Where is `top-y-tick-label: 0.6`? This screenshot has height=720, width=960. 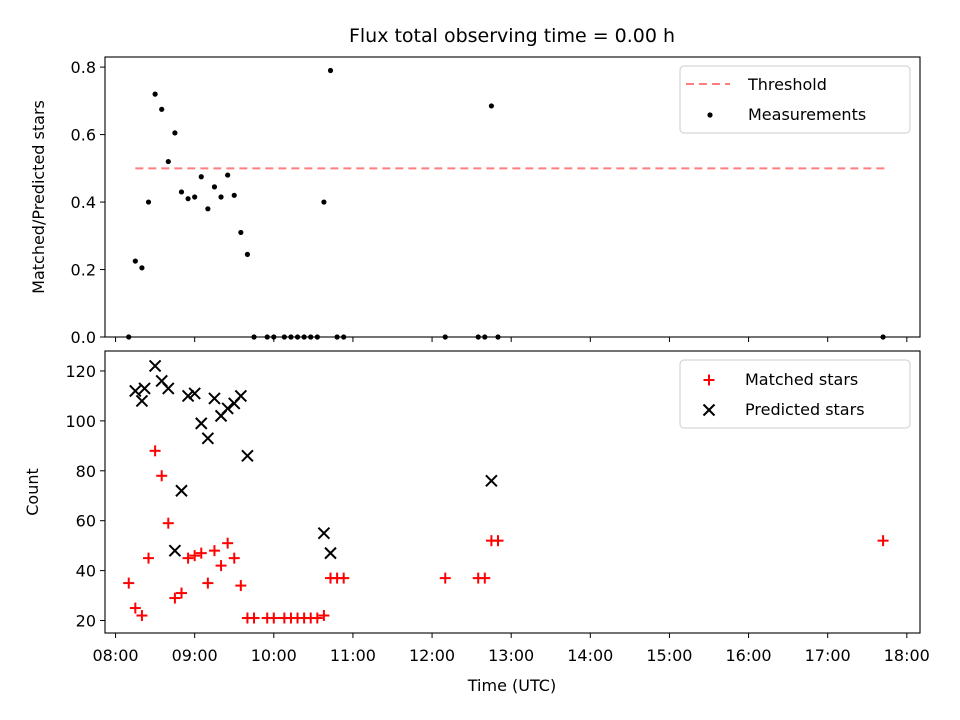 top-y-tick-label: 0.6 is located at coordinates (83, 135).